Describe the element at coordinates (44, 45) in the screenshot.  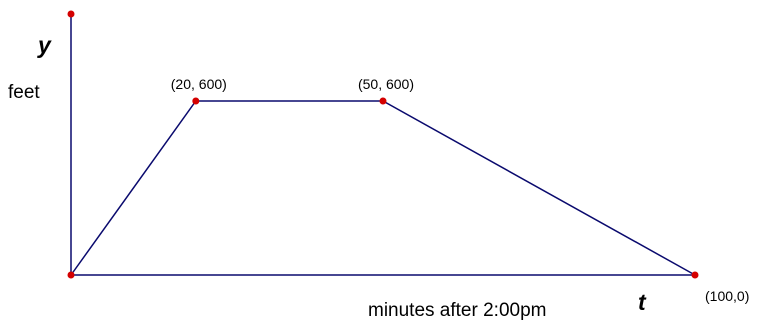
I see `y-variable-label: y` at that location.